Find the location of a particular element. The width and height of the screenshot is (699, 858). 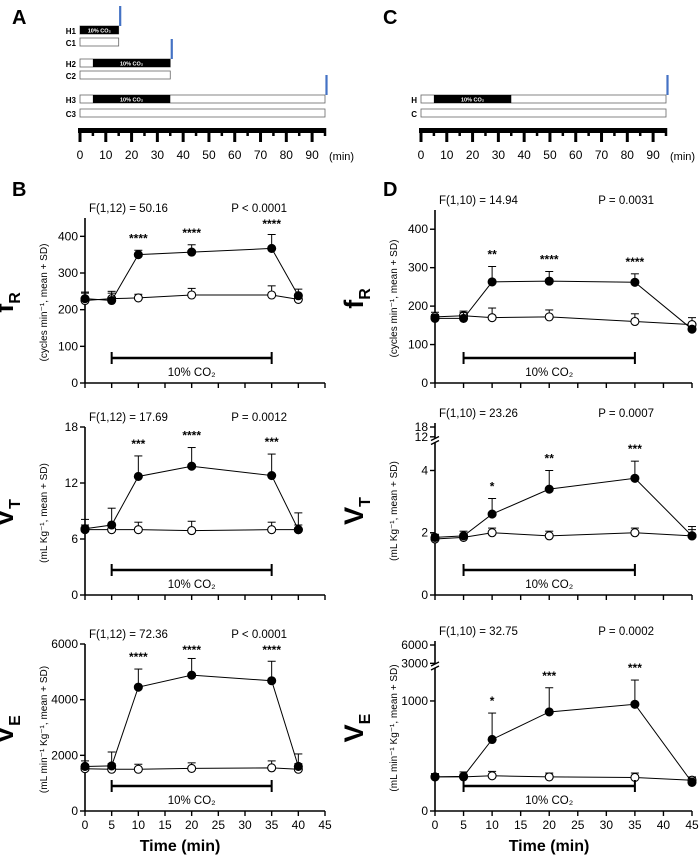

f-statistic: F(1,10) = 32.75 is located at coordinates (478, 632).